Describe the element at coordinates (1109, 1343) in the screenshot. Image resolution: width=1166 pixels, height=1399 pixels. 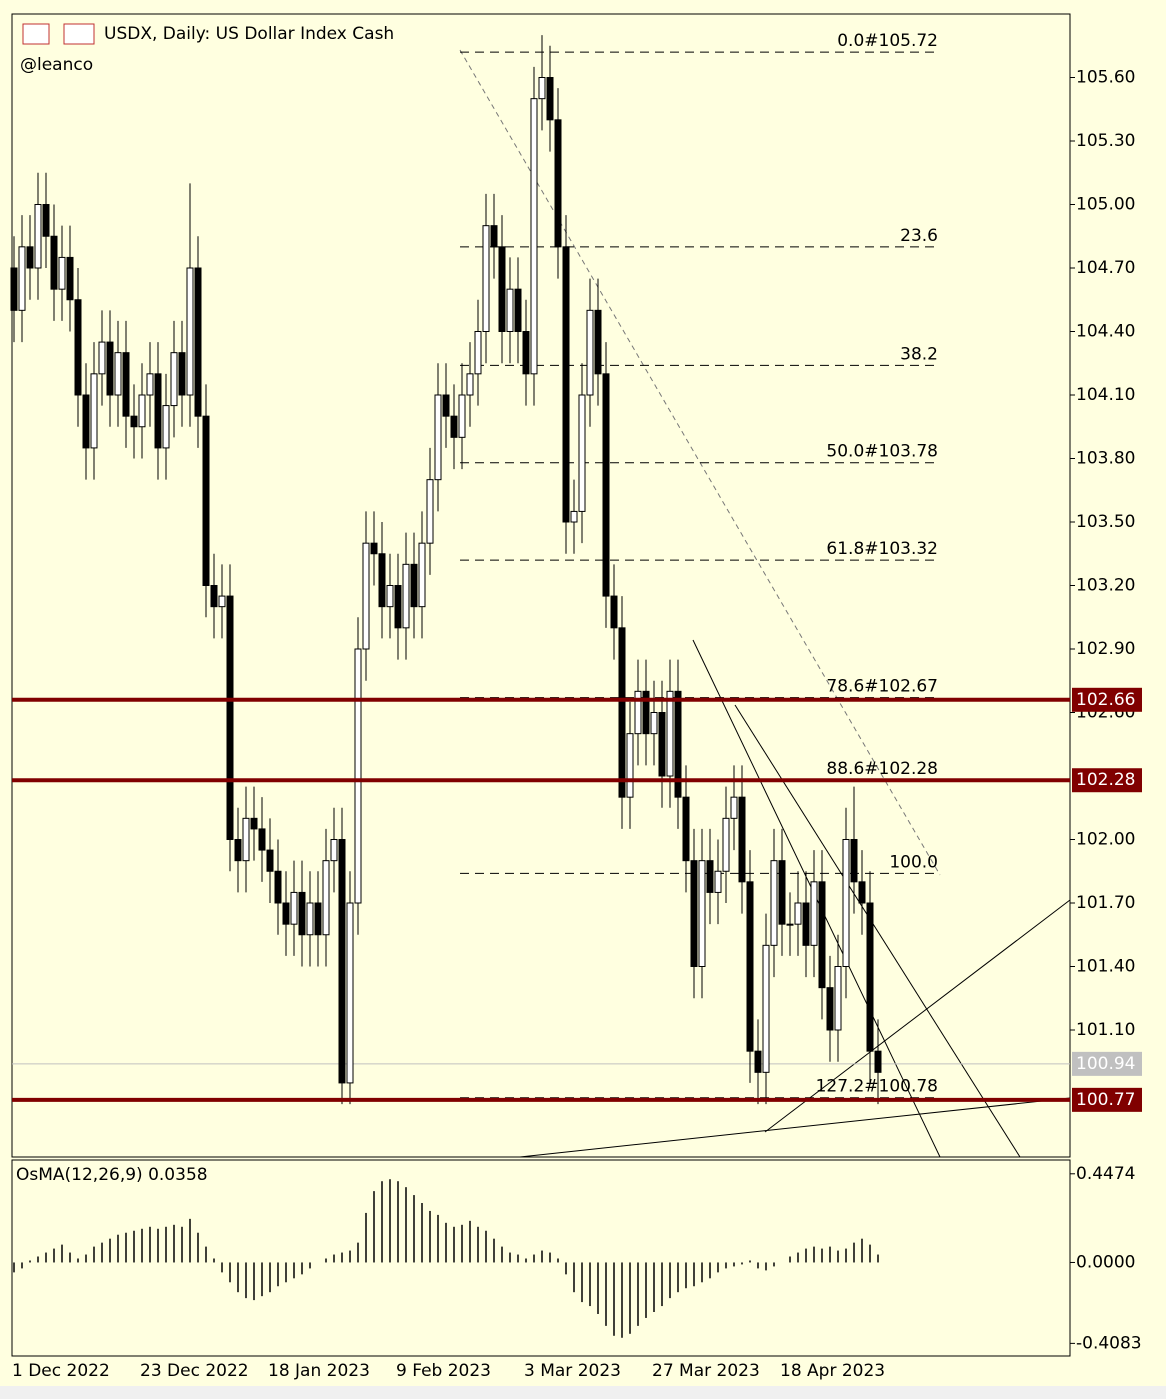
I see `y-tick-label: -0.4083` at that location.